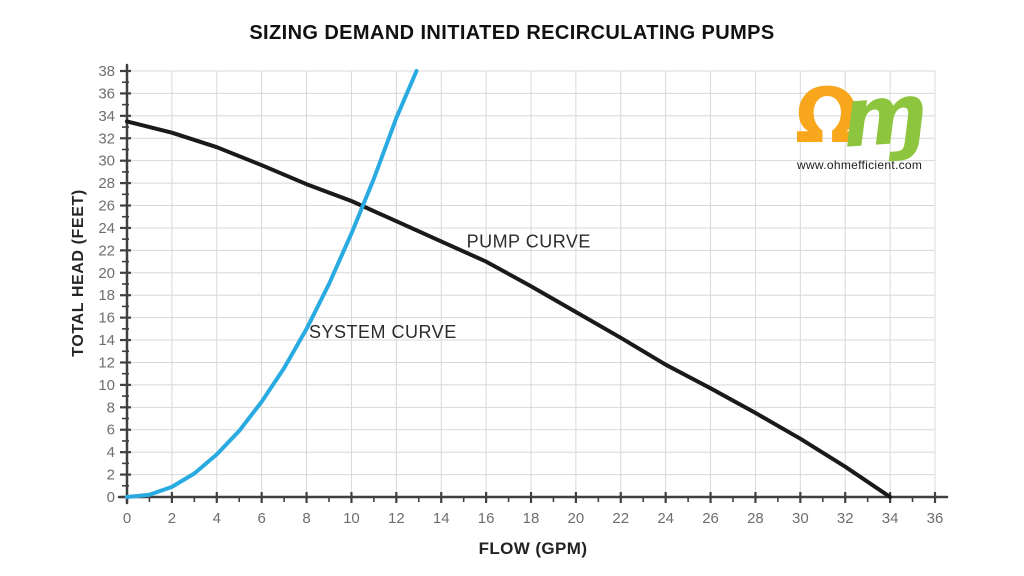 This screenshot has height=576, width=1024. What do you see at coordinates (106, 295) in the screenshot?
I see `y-tick-label: 18` at bounding box center [106, 295].